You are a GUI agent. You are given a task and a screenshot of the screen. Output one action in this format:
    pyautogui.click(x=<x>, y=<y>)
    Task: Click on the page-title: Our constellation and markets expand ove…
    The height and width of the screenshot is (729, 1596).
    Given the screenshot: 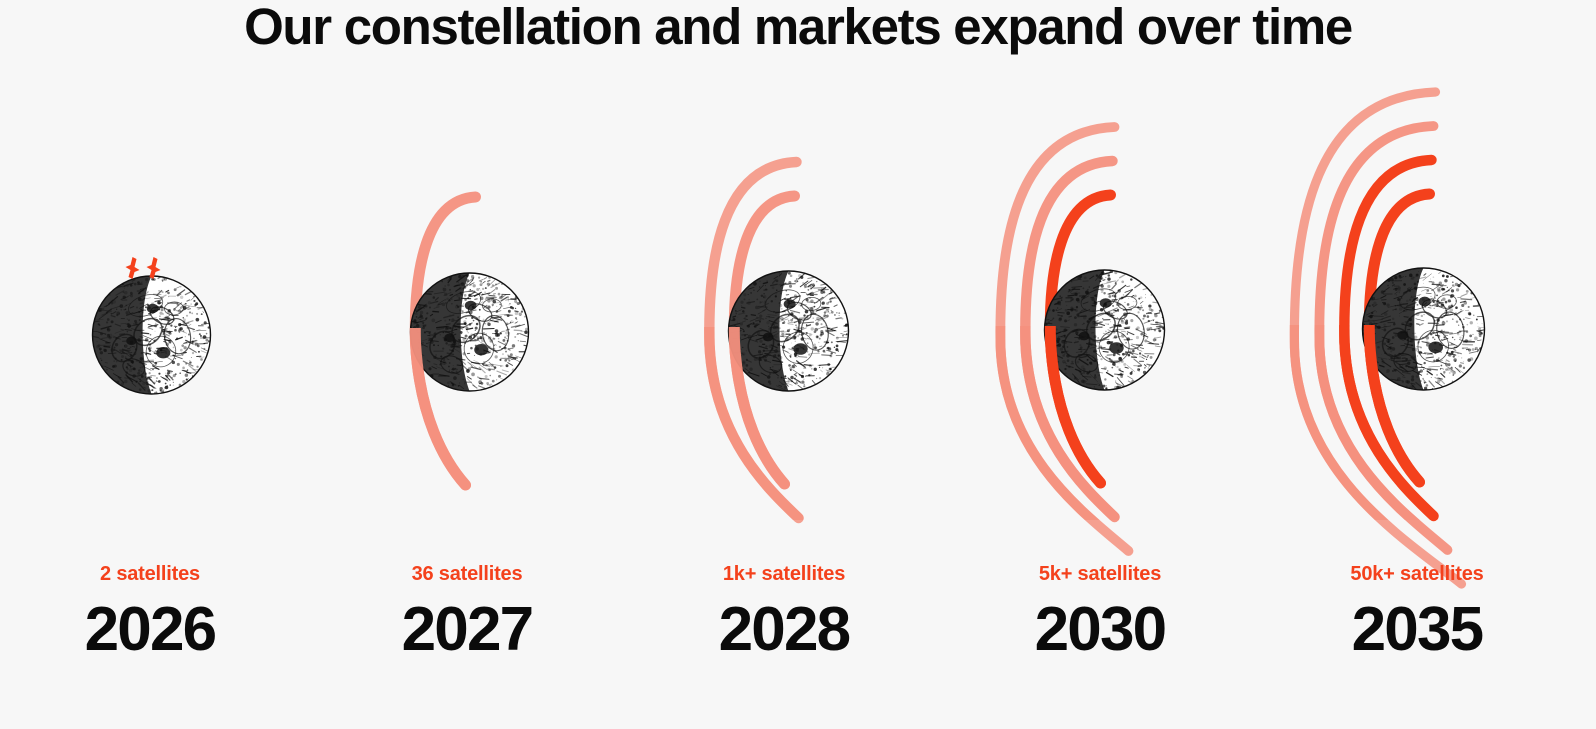 What is the action you would take?
    pyautogui.click(x=798, y=27)
    